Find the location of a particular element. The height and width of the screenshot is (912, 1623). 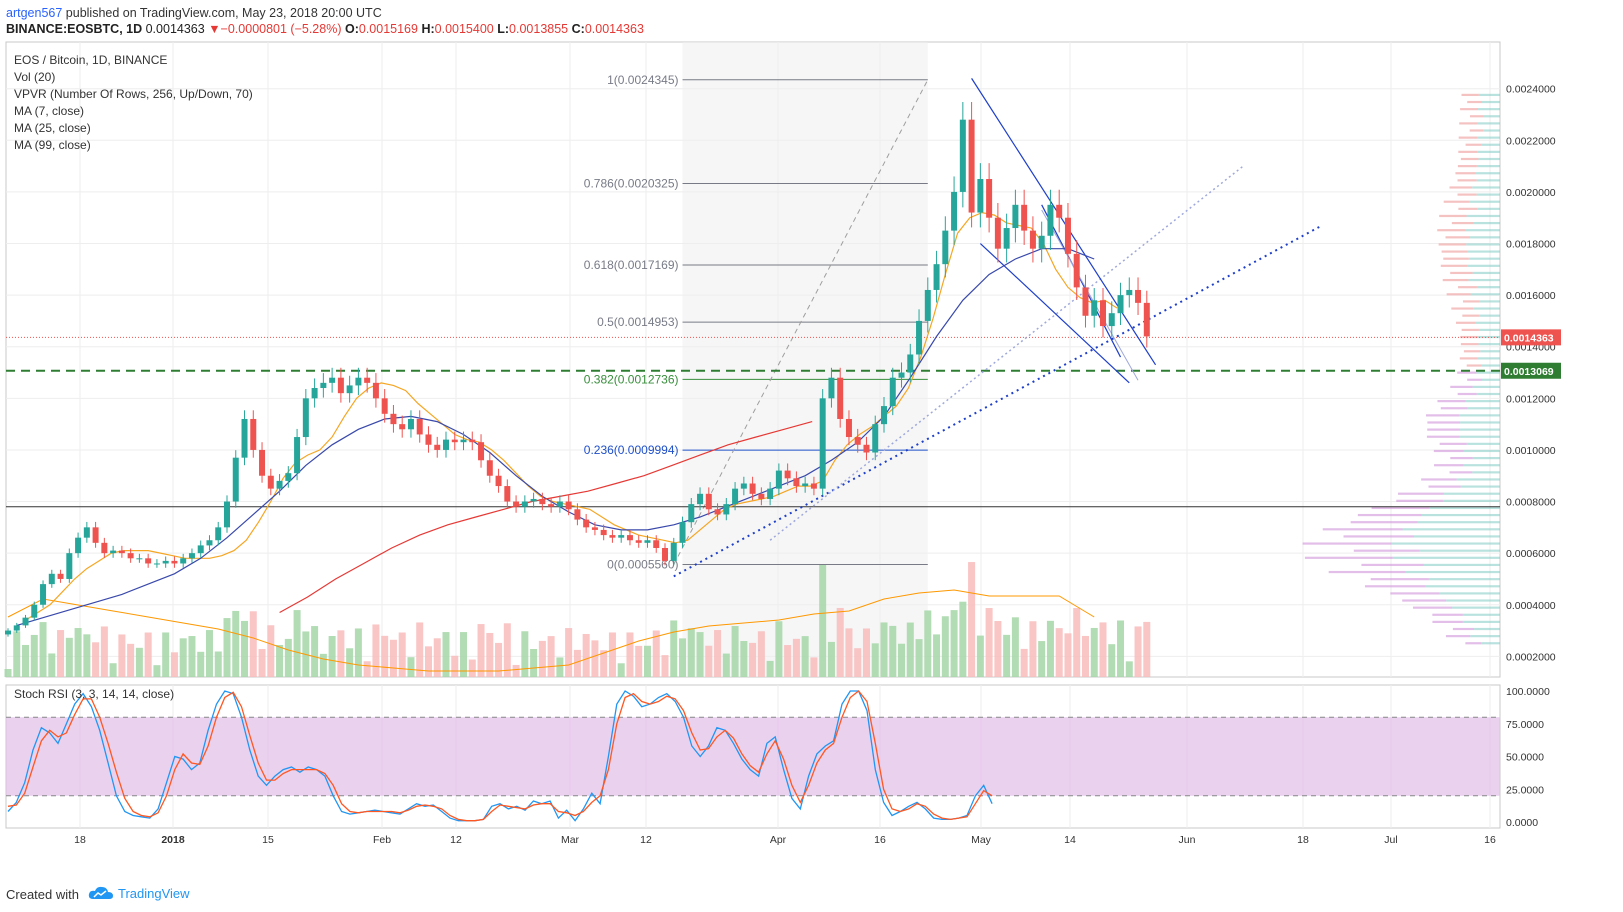

tradingview-brand: TradingView is located at coordinates (139, 893).